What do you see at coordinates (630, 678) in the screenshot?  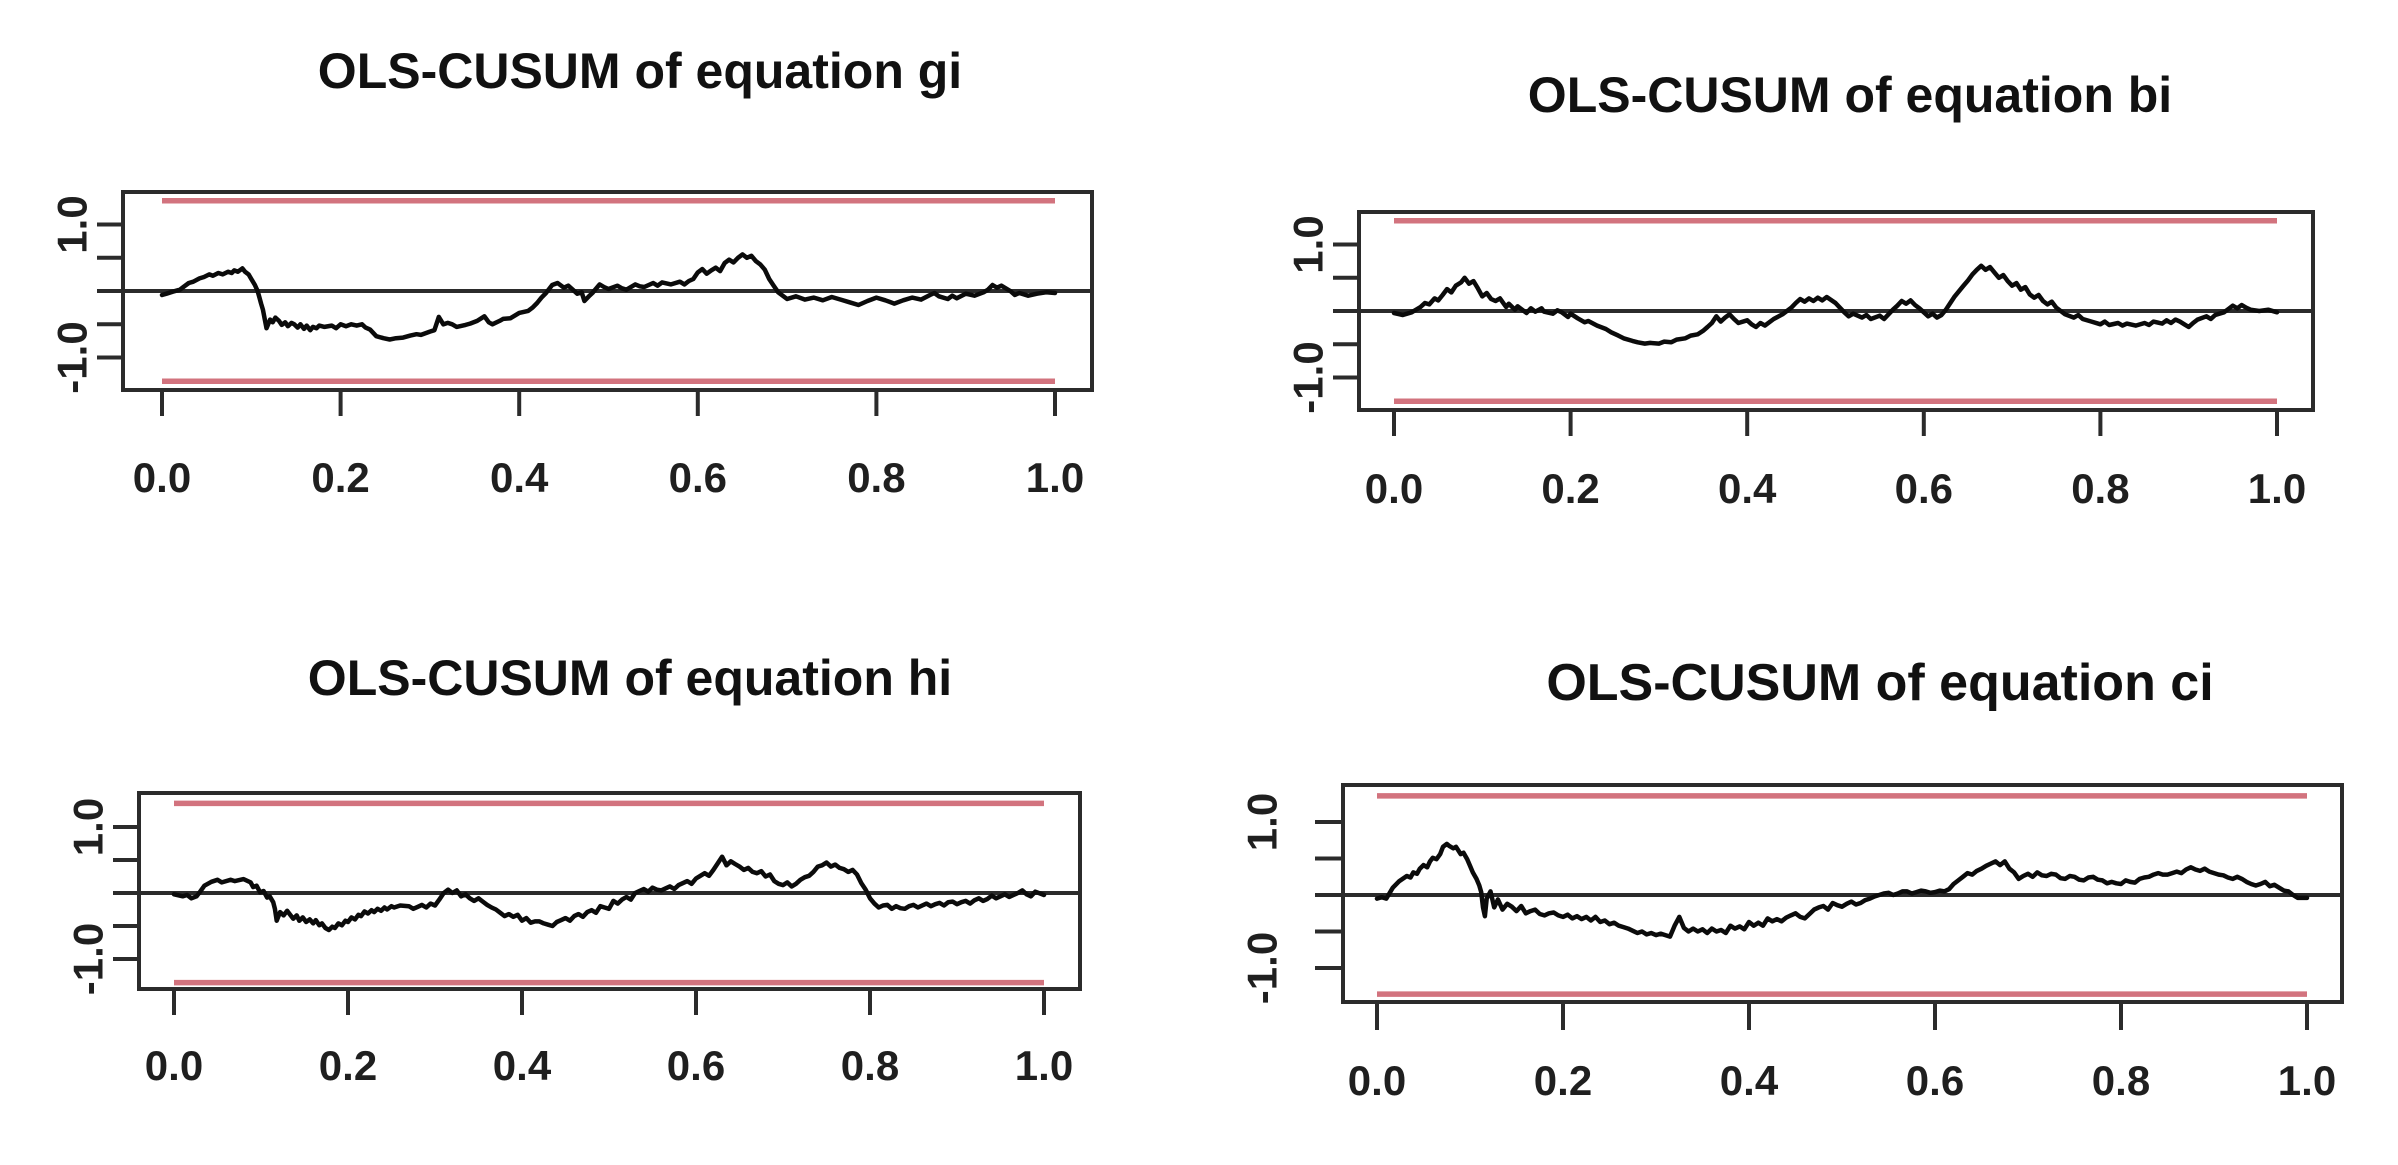 I see `panel-title-hi: OLS-CUSUM of equation hi` at bounding box center [630, 678].